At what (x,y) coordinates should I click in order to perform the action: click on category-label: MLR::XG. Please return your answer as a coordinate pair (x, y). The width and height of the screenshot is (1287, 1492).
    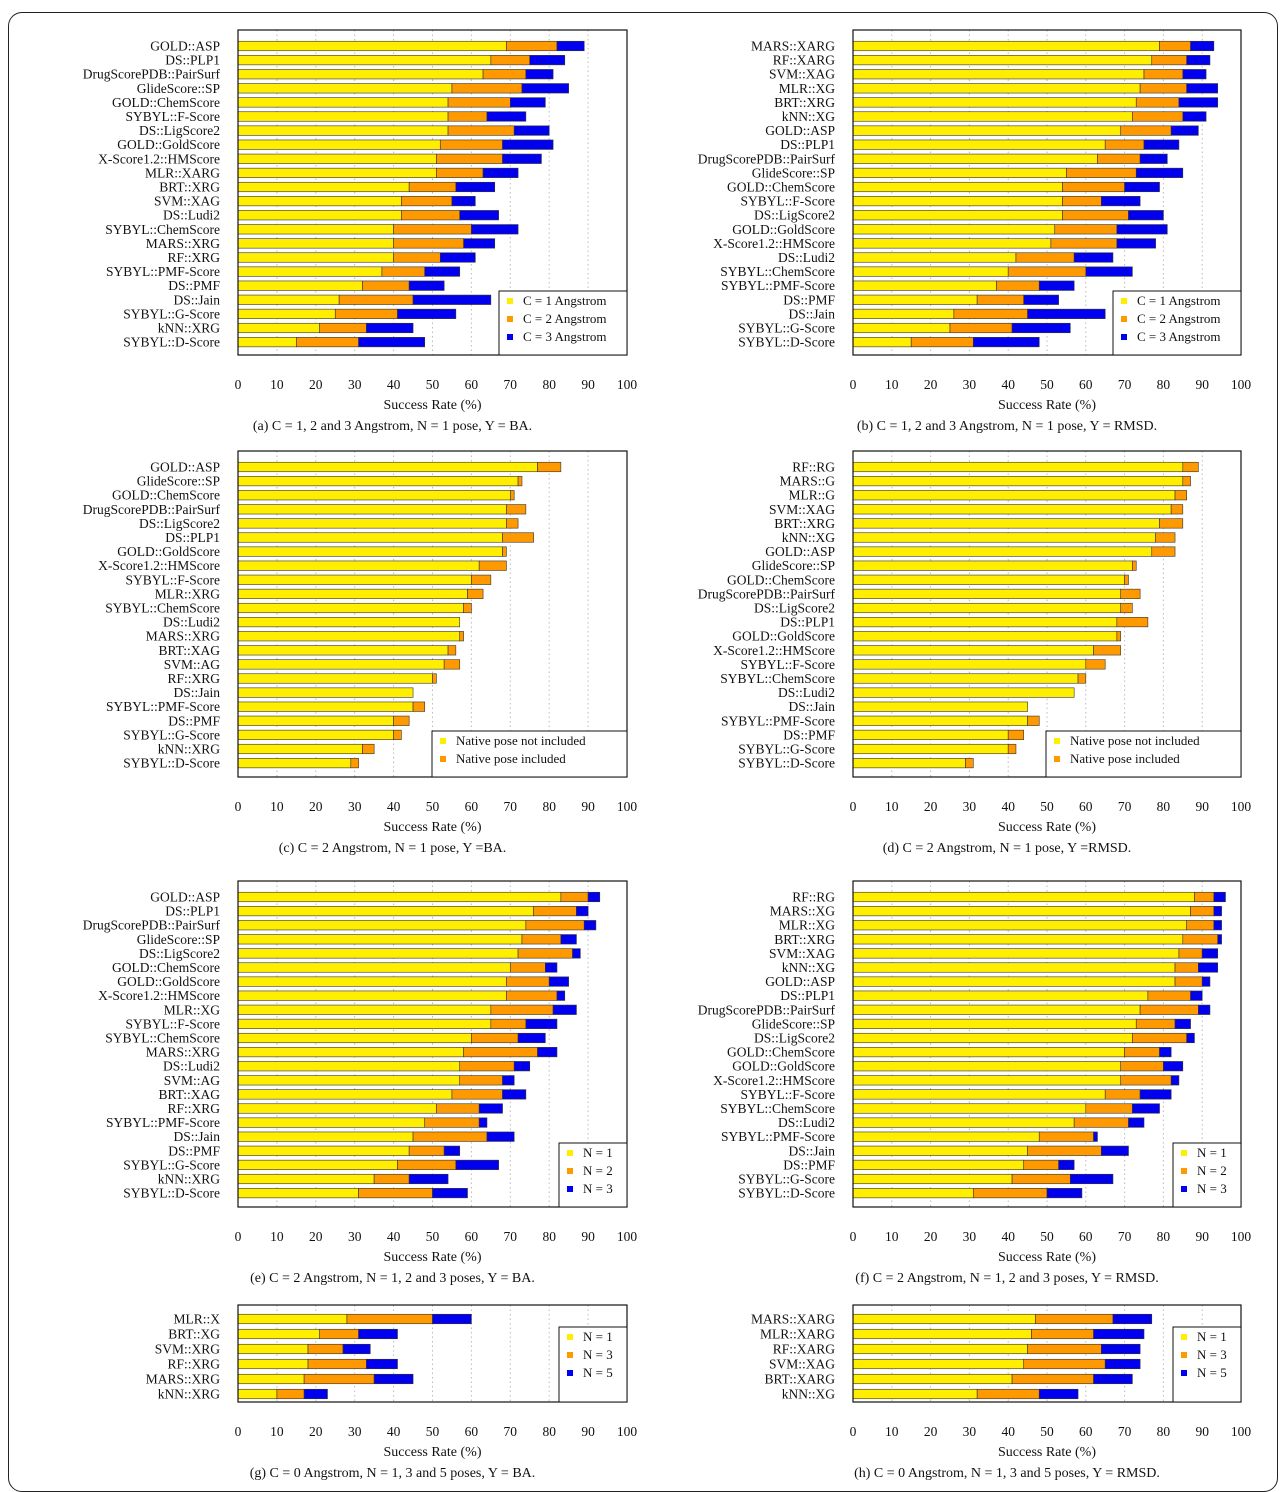
    Looking at the image, I should click on (807, 88).